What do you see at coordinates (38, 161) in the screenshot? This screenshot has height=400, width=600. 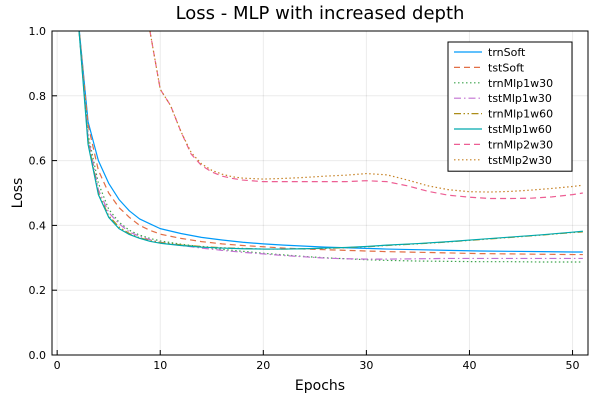 I see `y-tick-label: 0.6` at bounding box center [38, 161].